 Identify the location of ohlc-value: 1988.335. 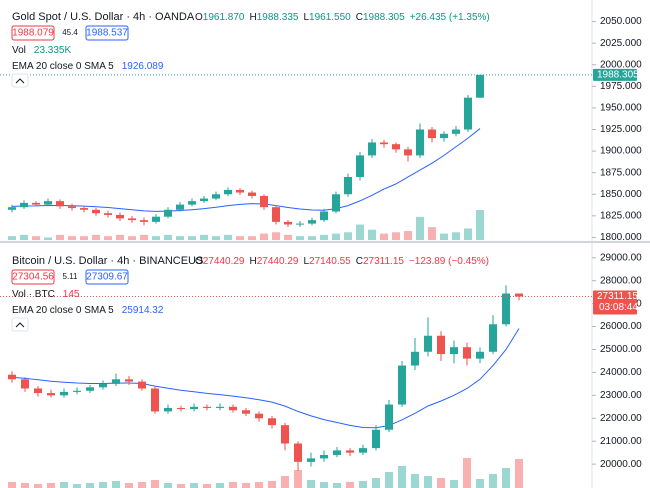
(278, 17).